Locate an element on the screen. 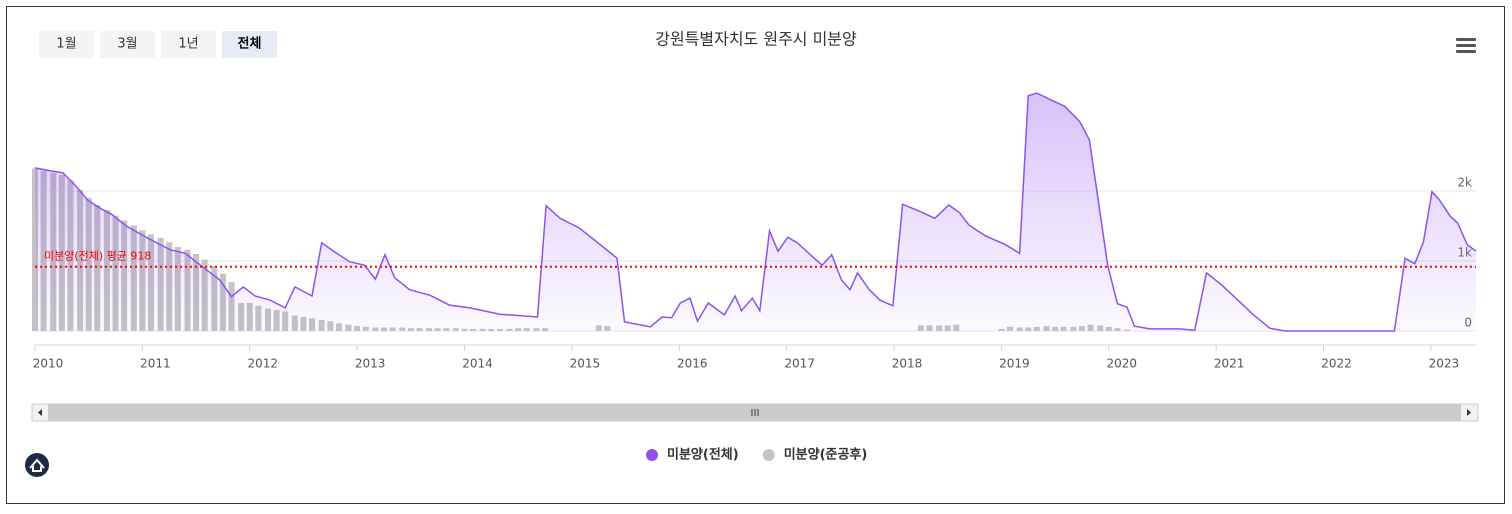 The height and width of the screenshot is (514, 1512). range-button-label: 1월 is located at coordinates (66, 44).